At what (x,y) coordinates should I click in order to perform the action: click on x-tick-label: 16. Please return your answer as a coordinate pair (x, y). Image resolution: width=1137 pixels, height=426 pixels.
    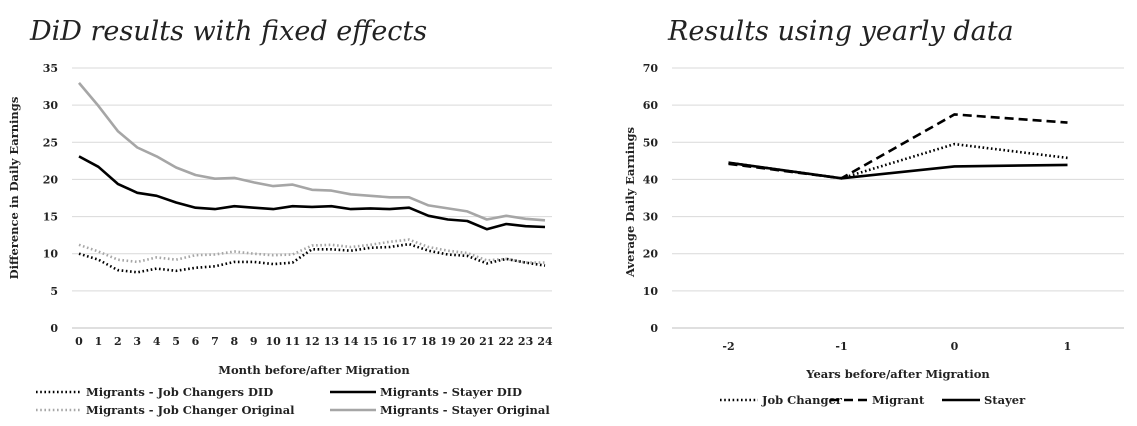
    Looking at the image, I should click on (390, 341).